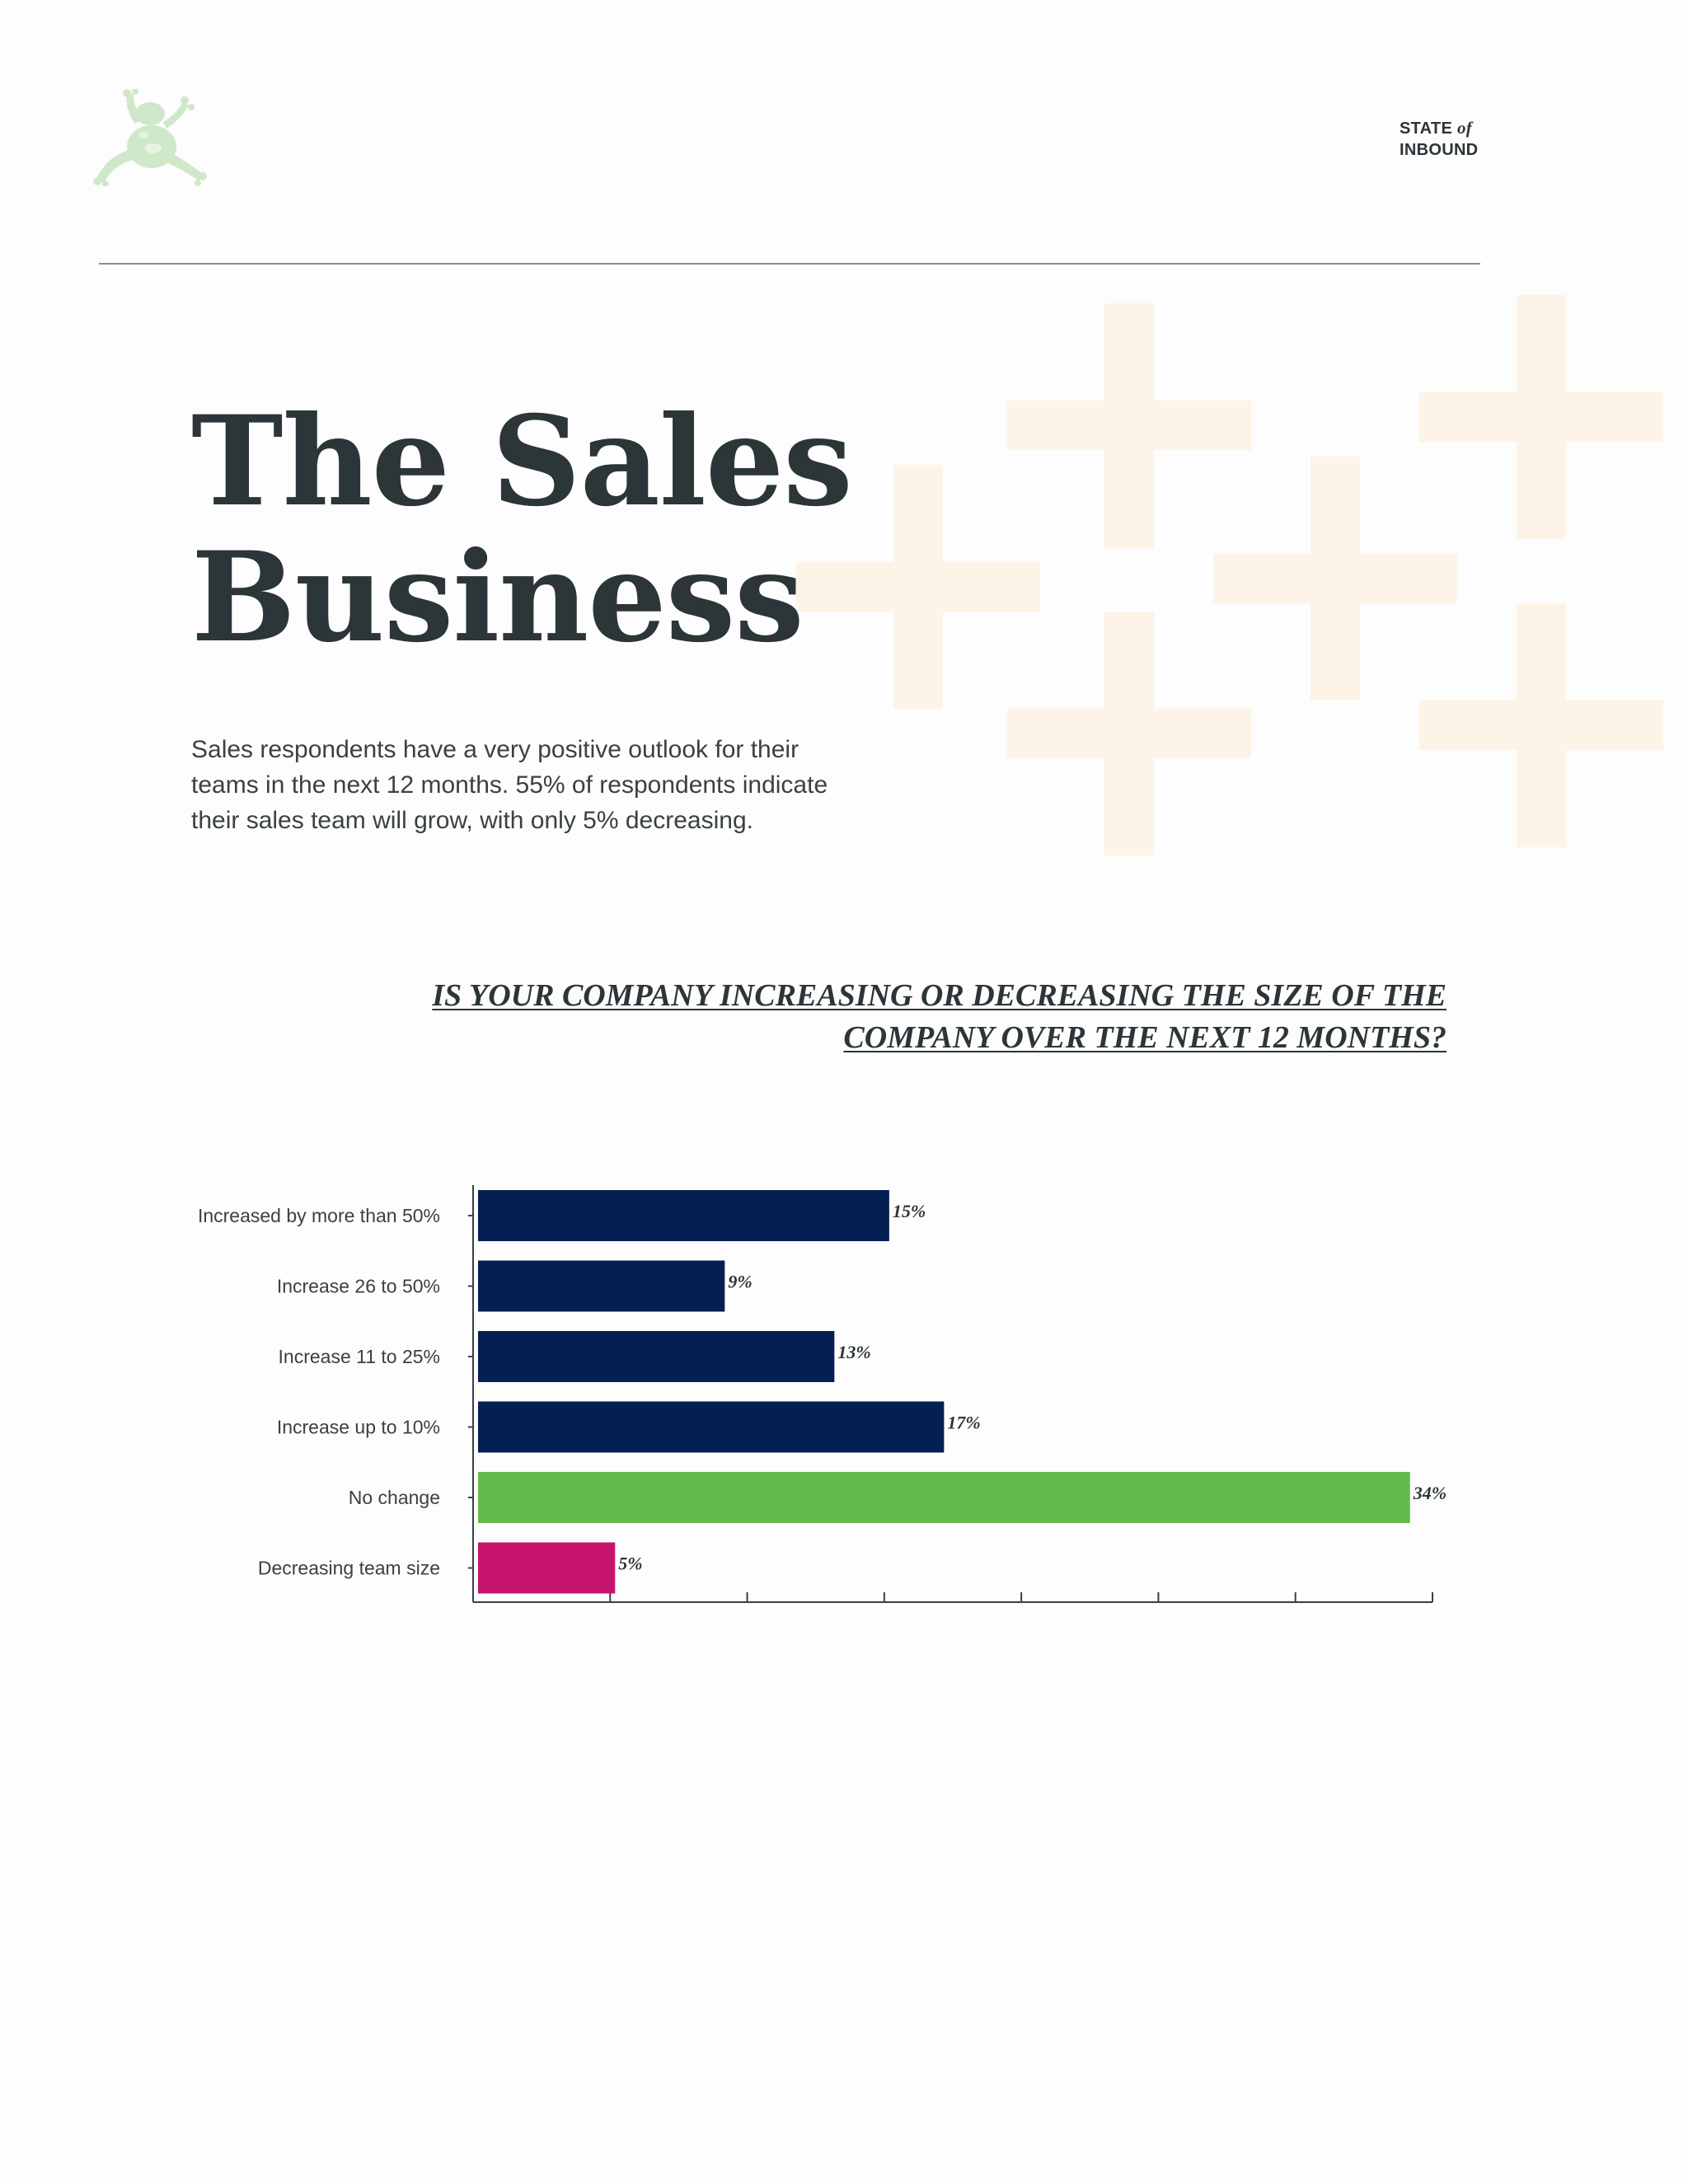  I want to click on page-title-line-1: The Sales, so click(522, 461).